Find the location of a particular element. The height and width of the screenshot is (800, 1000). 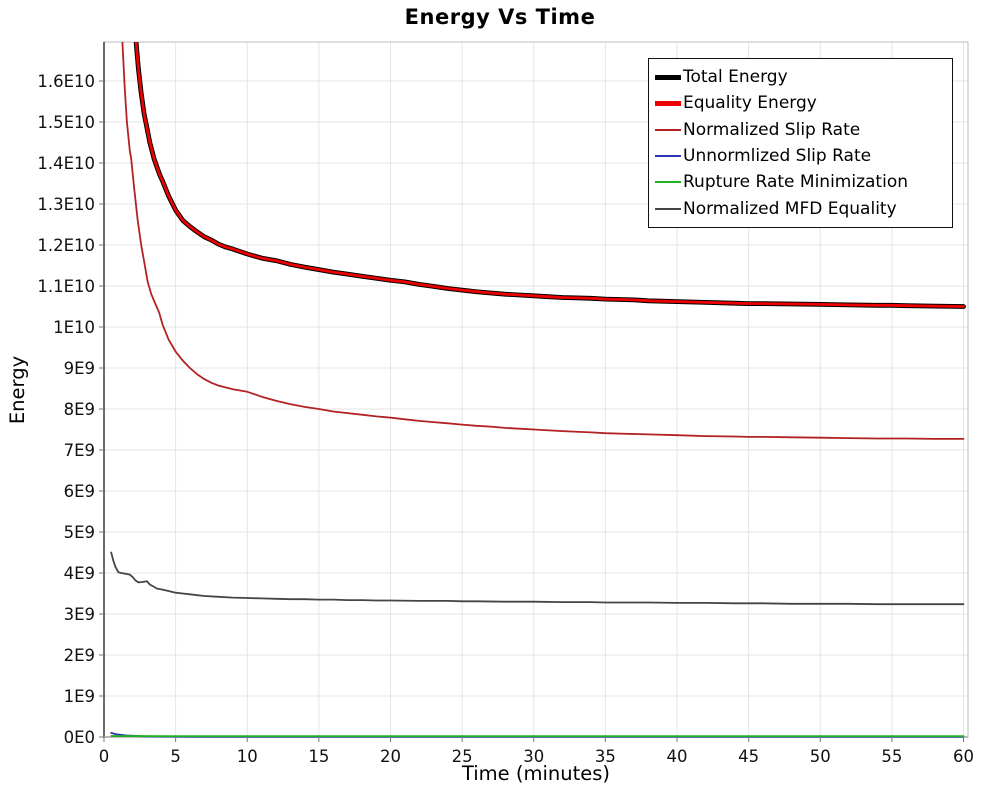

y-tick-label-1.6E10: 1.6E10 is located at coordinates (66, 81).